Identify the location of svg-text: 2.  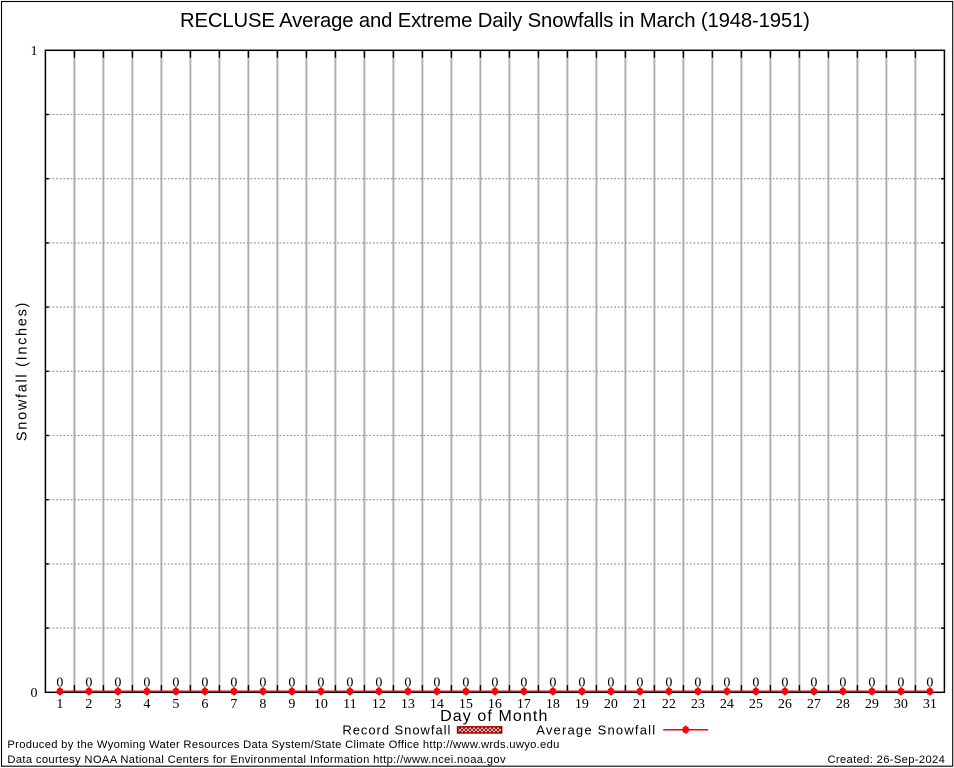
(88, 704).